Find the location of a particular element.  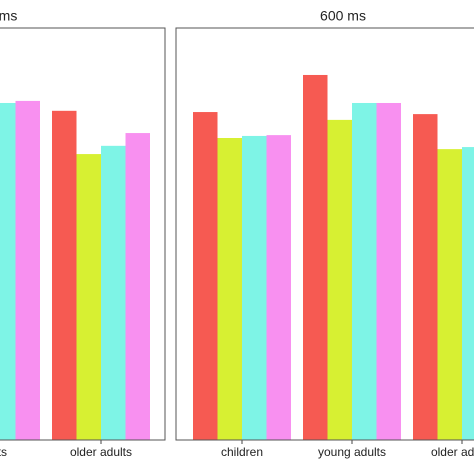

x-tick-label: children is located at coordinates (242, 452).